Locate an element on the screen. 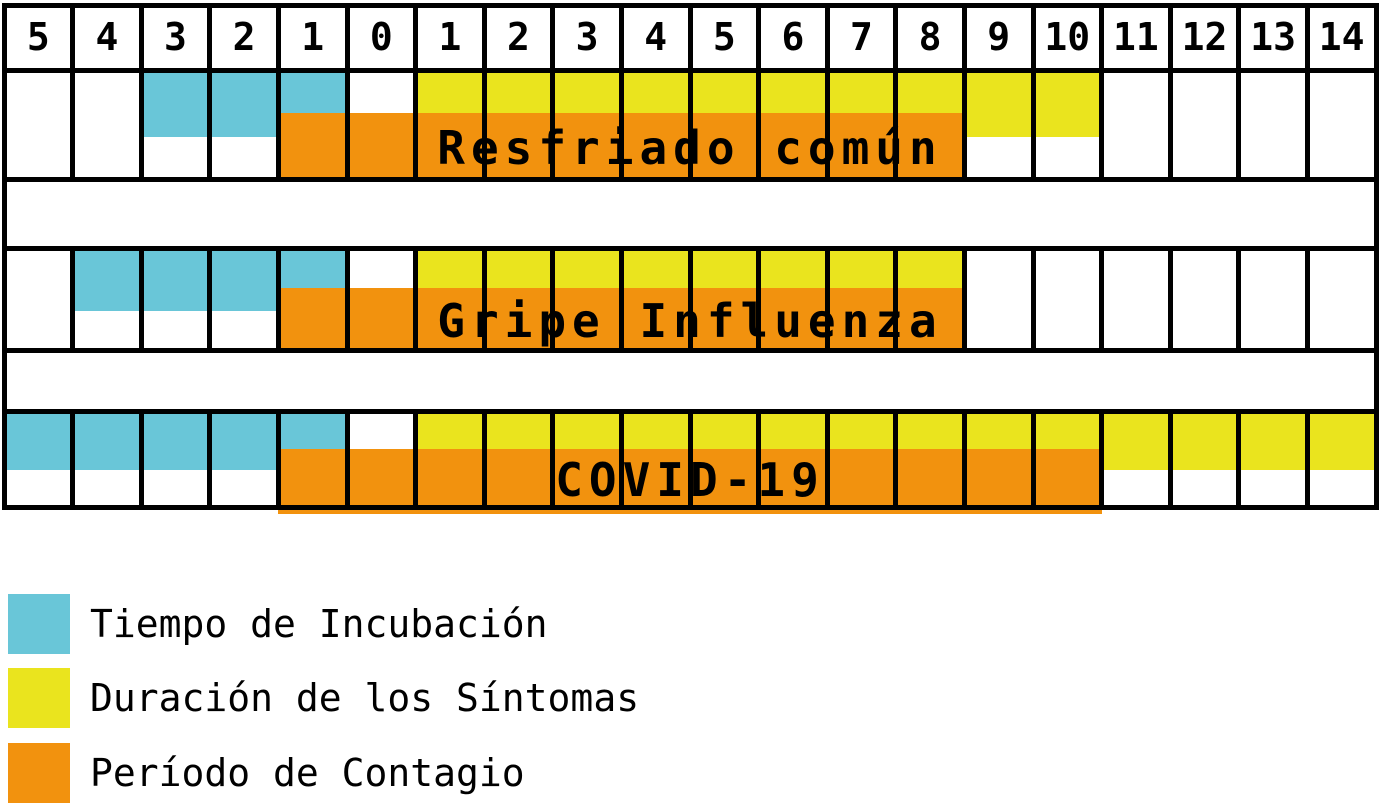  day-label: 7 is located at coordinates (861, 37).